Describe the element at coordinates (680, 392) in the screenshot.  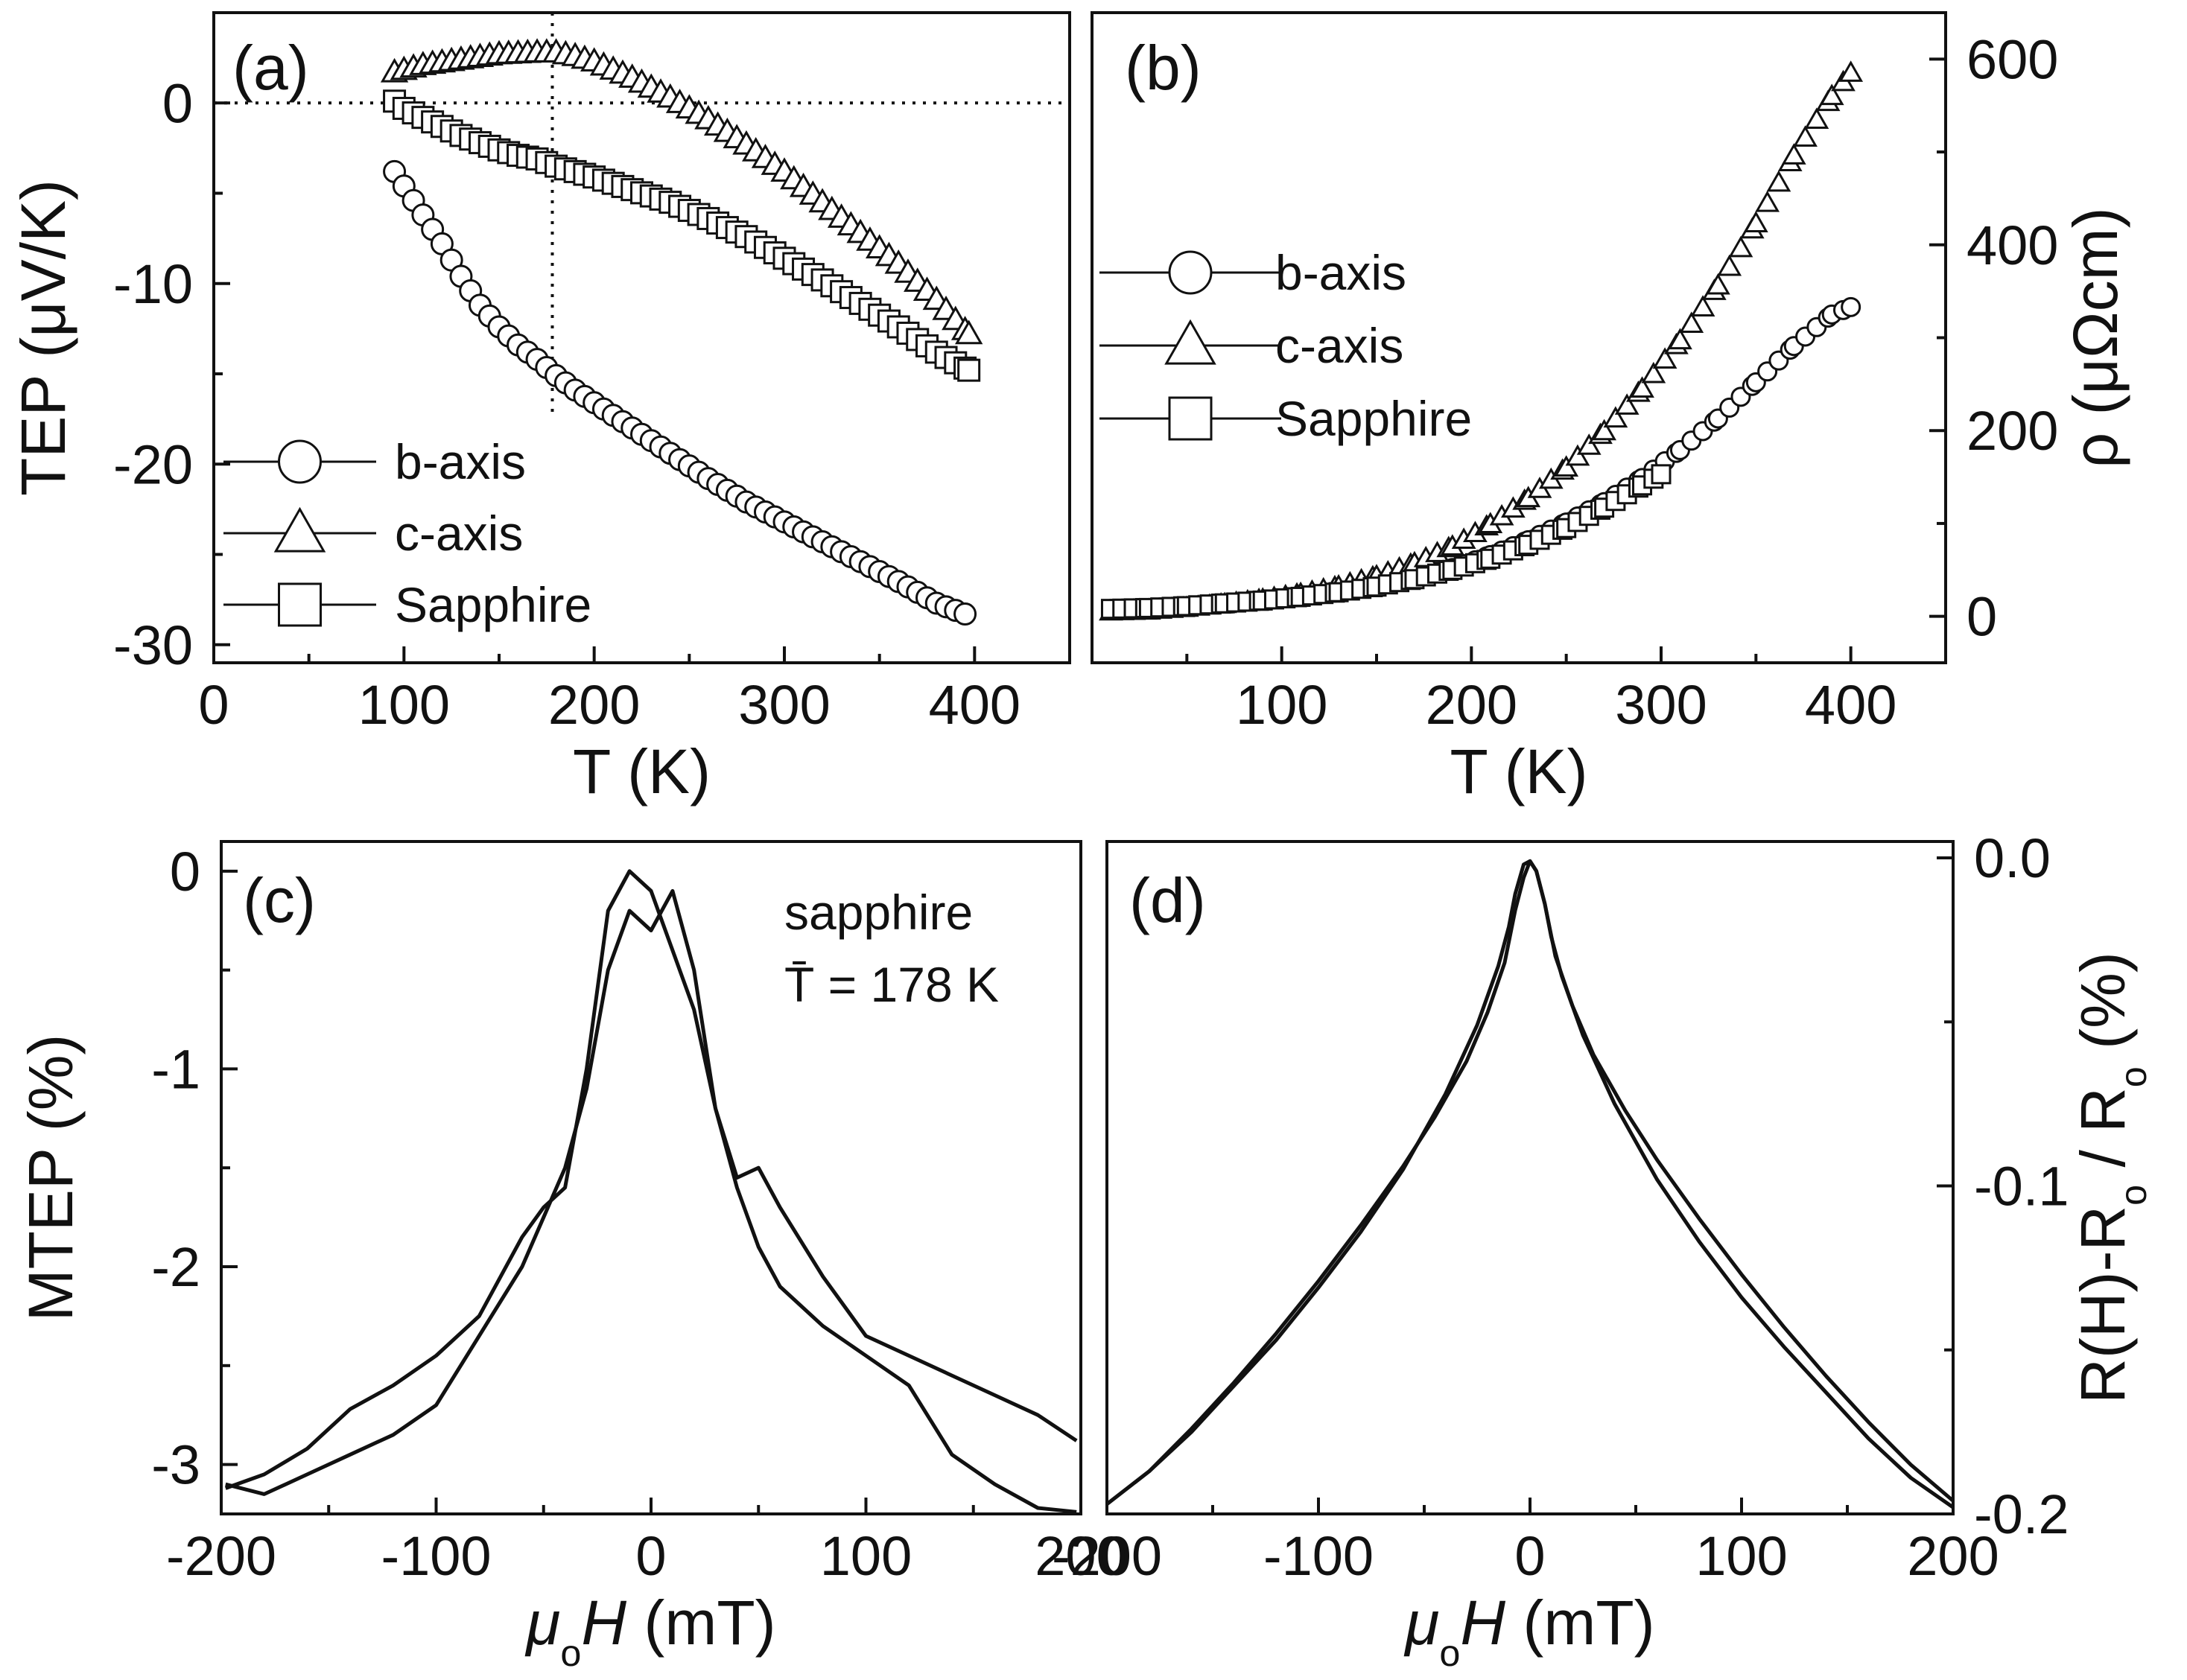
I see `series-b-axis` at that location.